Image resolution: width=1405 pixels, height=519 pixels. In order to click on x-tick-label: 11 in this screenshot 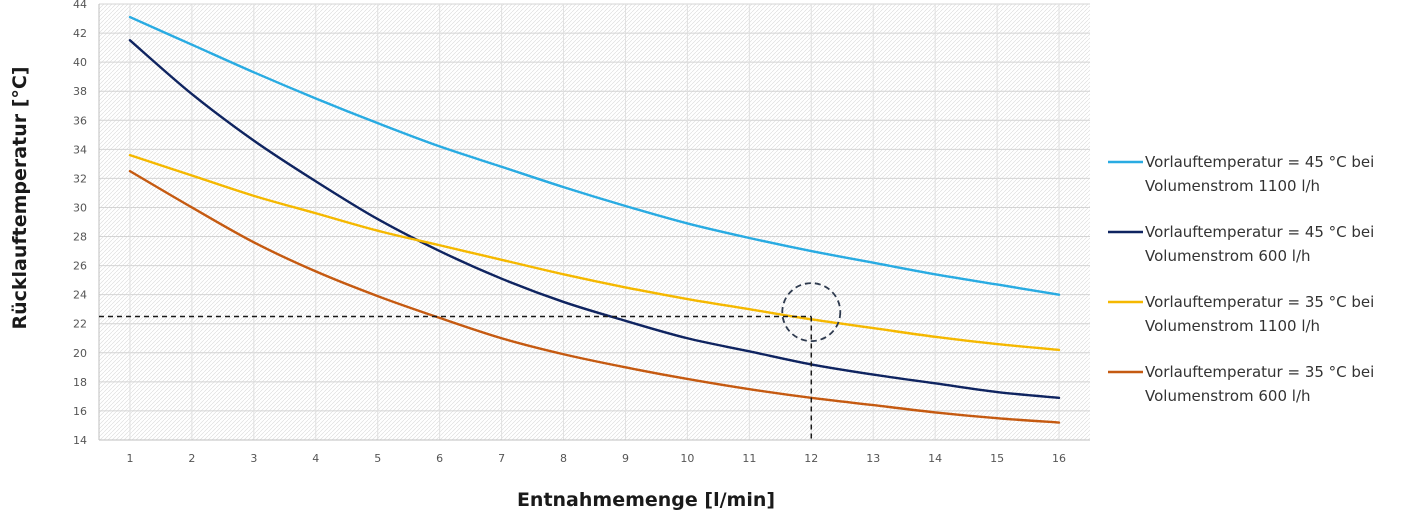, I will do `click(749, 458)`.